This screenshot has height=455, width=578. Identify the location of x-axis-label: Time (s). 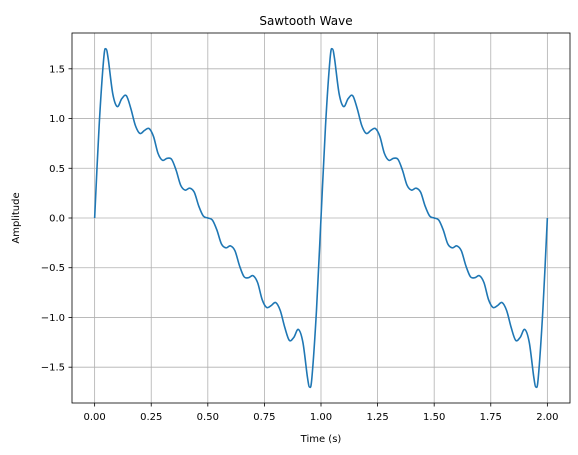
(321, 439).